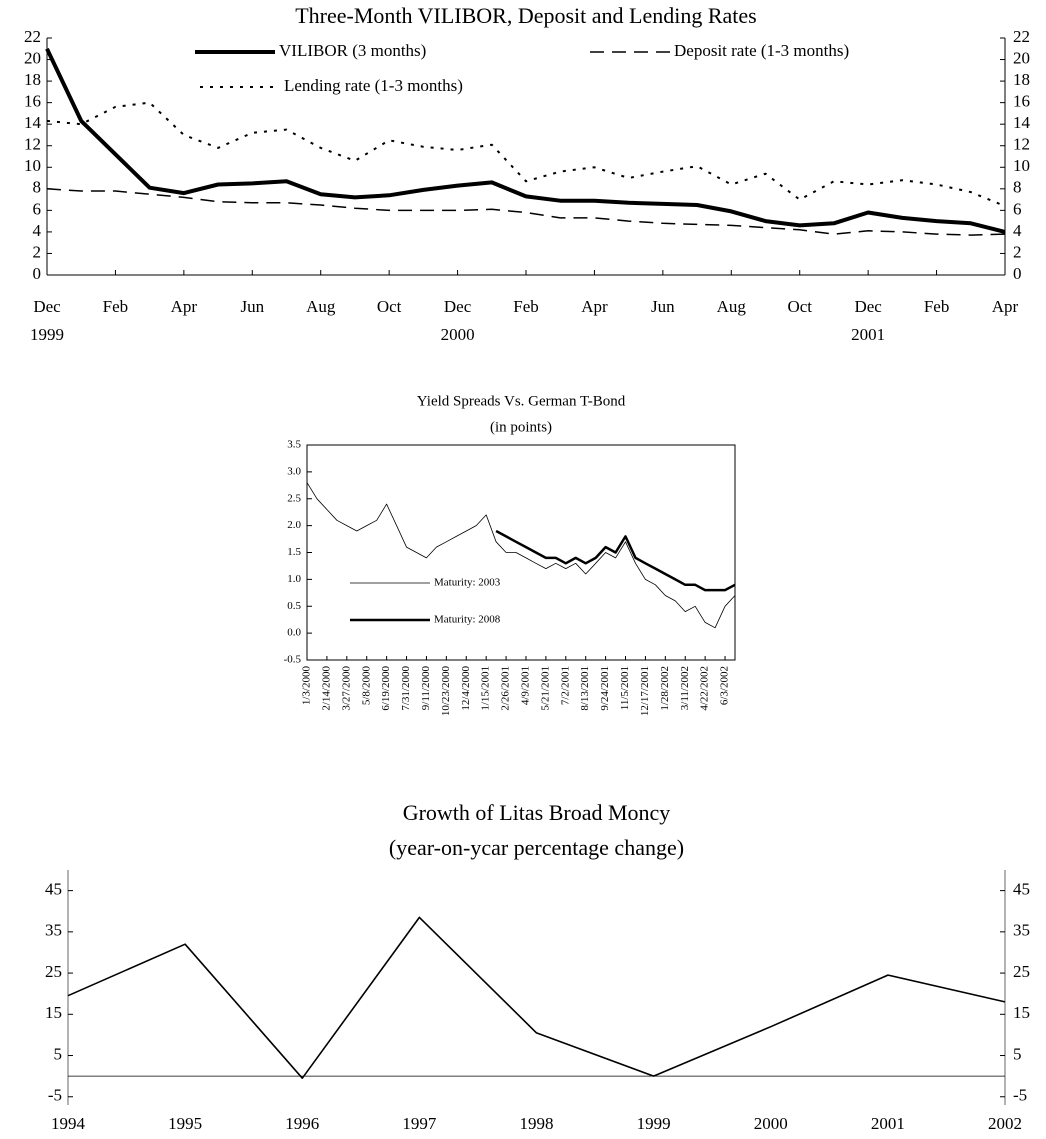  I want to click on x-tick-label: 7/2/2001, so click(565, 685).